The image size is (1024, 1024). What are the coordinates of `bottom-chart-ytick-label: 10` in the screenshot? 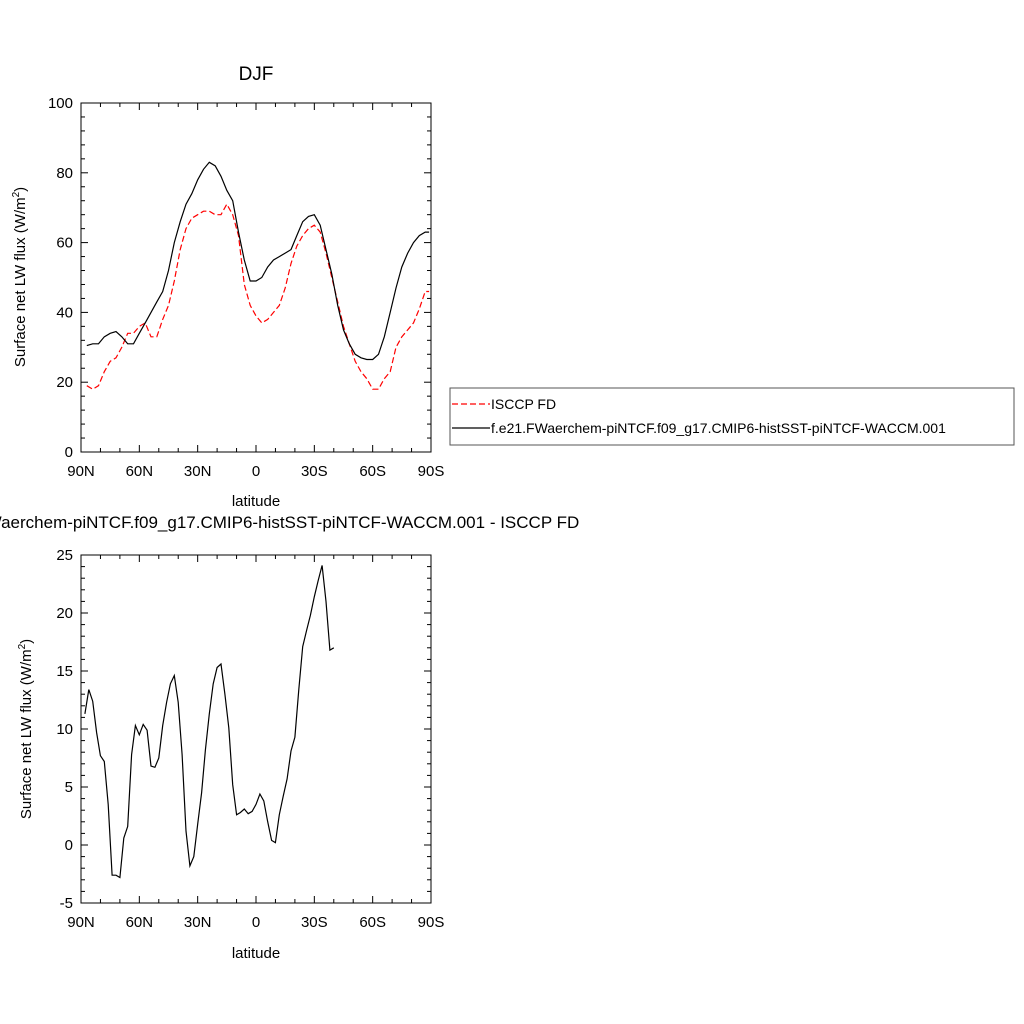 It's located at (64, 729).